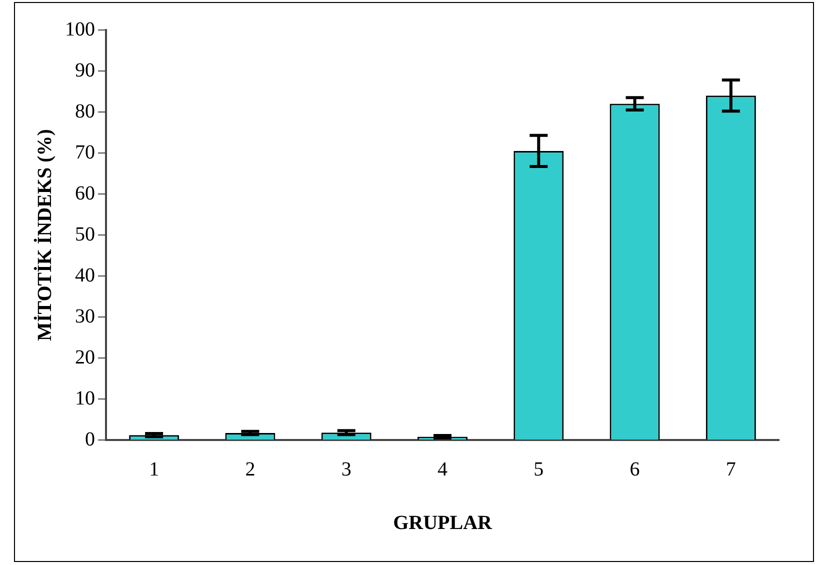 This screenshot has width=819, height=565. What do you see at coordinates (80, 29) in the screenshot?
I see `y-tick-label: 100` at bounding box center [80, 29].